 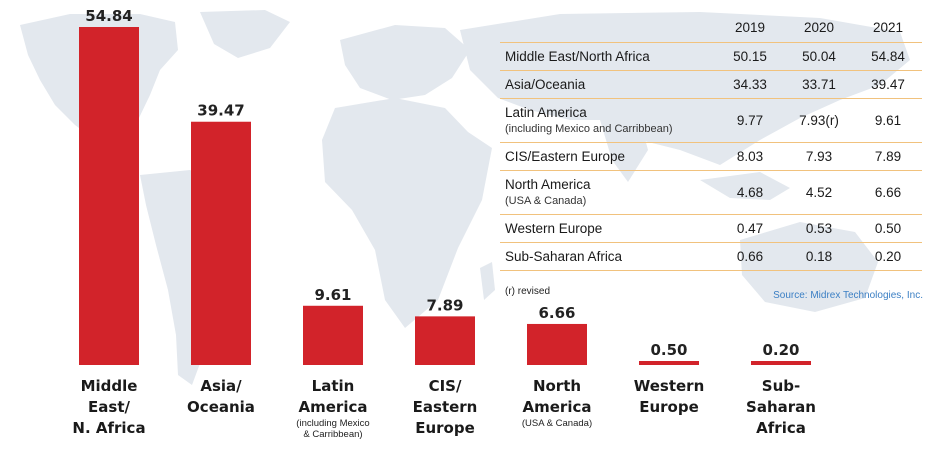 What do you see at coordinates (109, 407) in the screenshot?
I see `category-label: East/` at bounding box center [109, 407].